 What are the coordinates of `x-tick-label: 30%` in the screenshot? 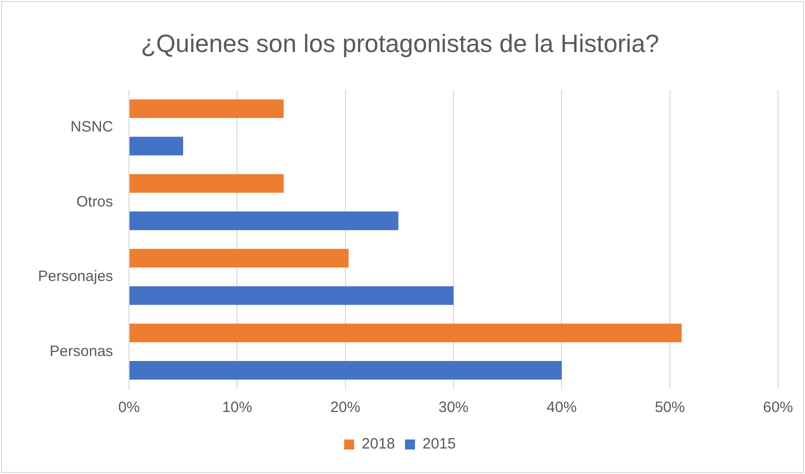 It's located at (453, 407).